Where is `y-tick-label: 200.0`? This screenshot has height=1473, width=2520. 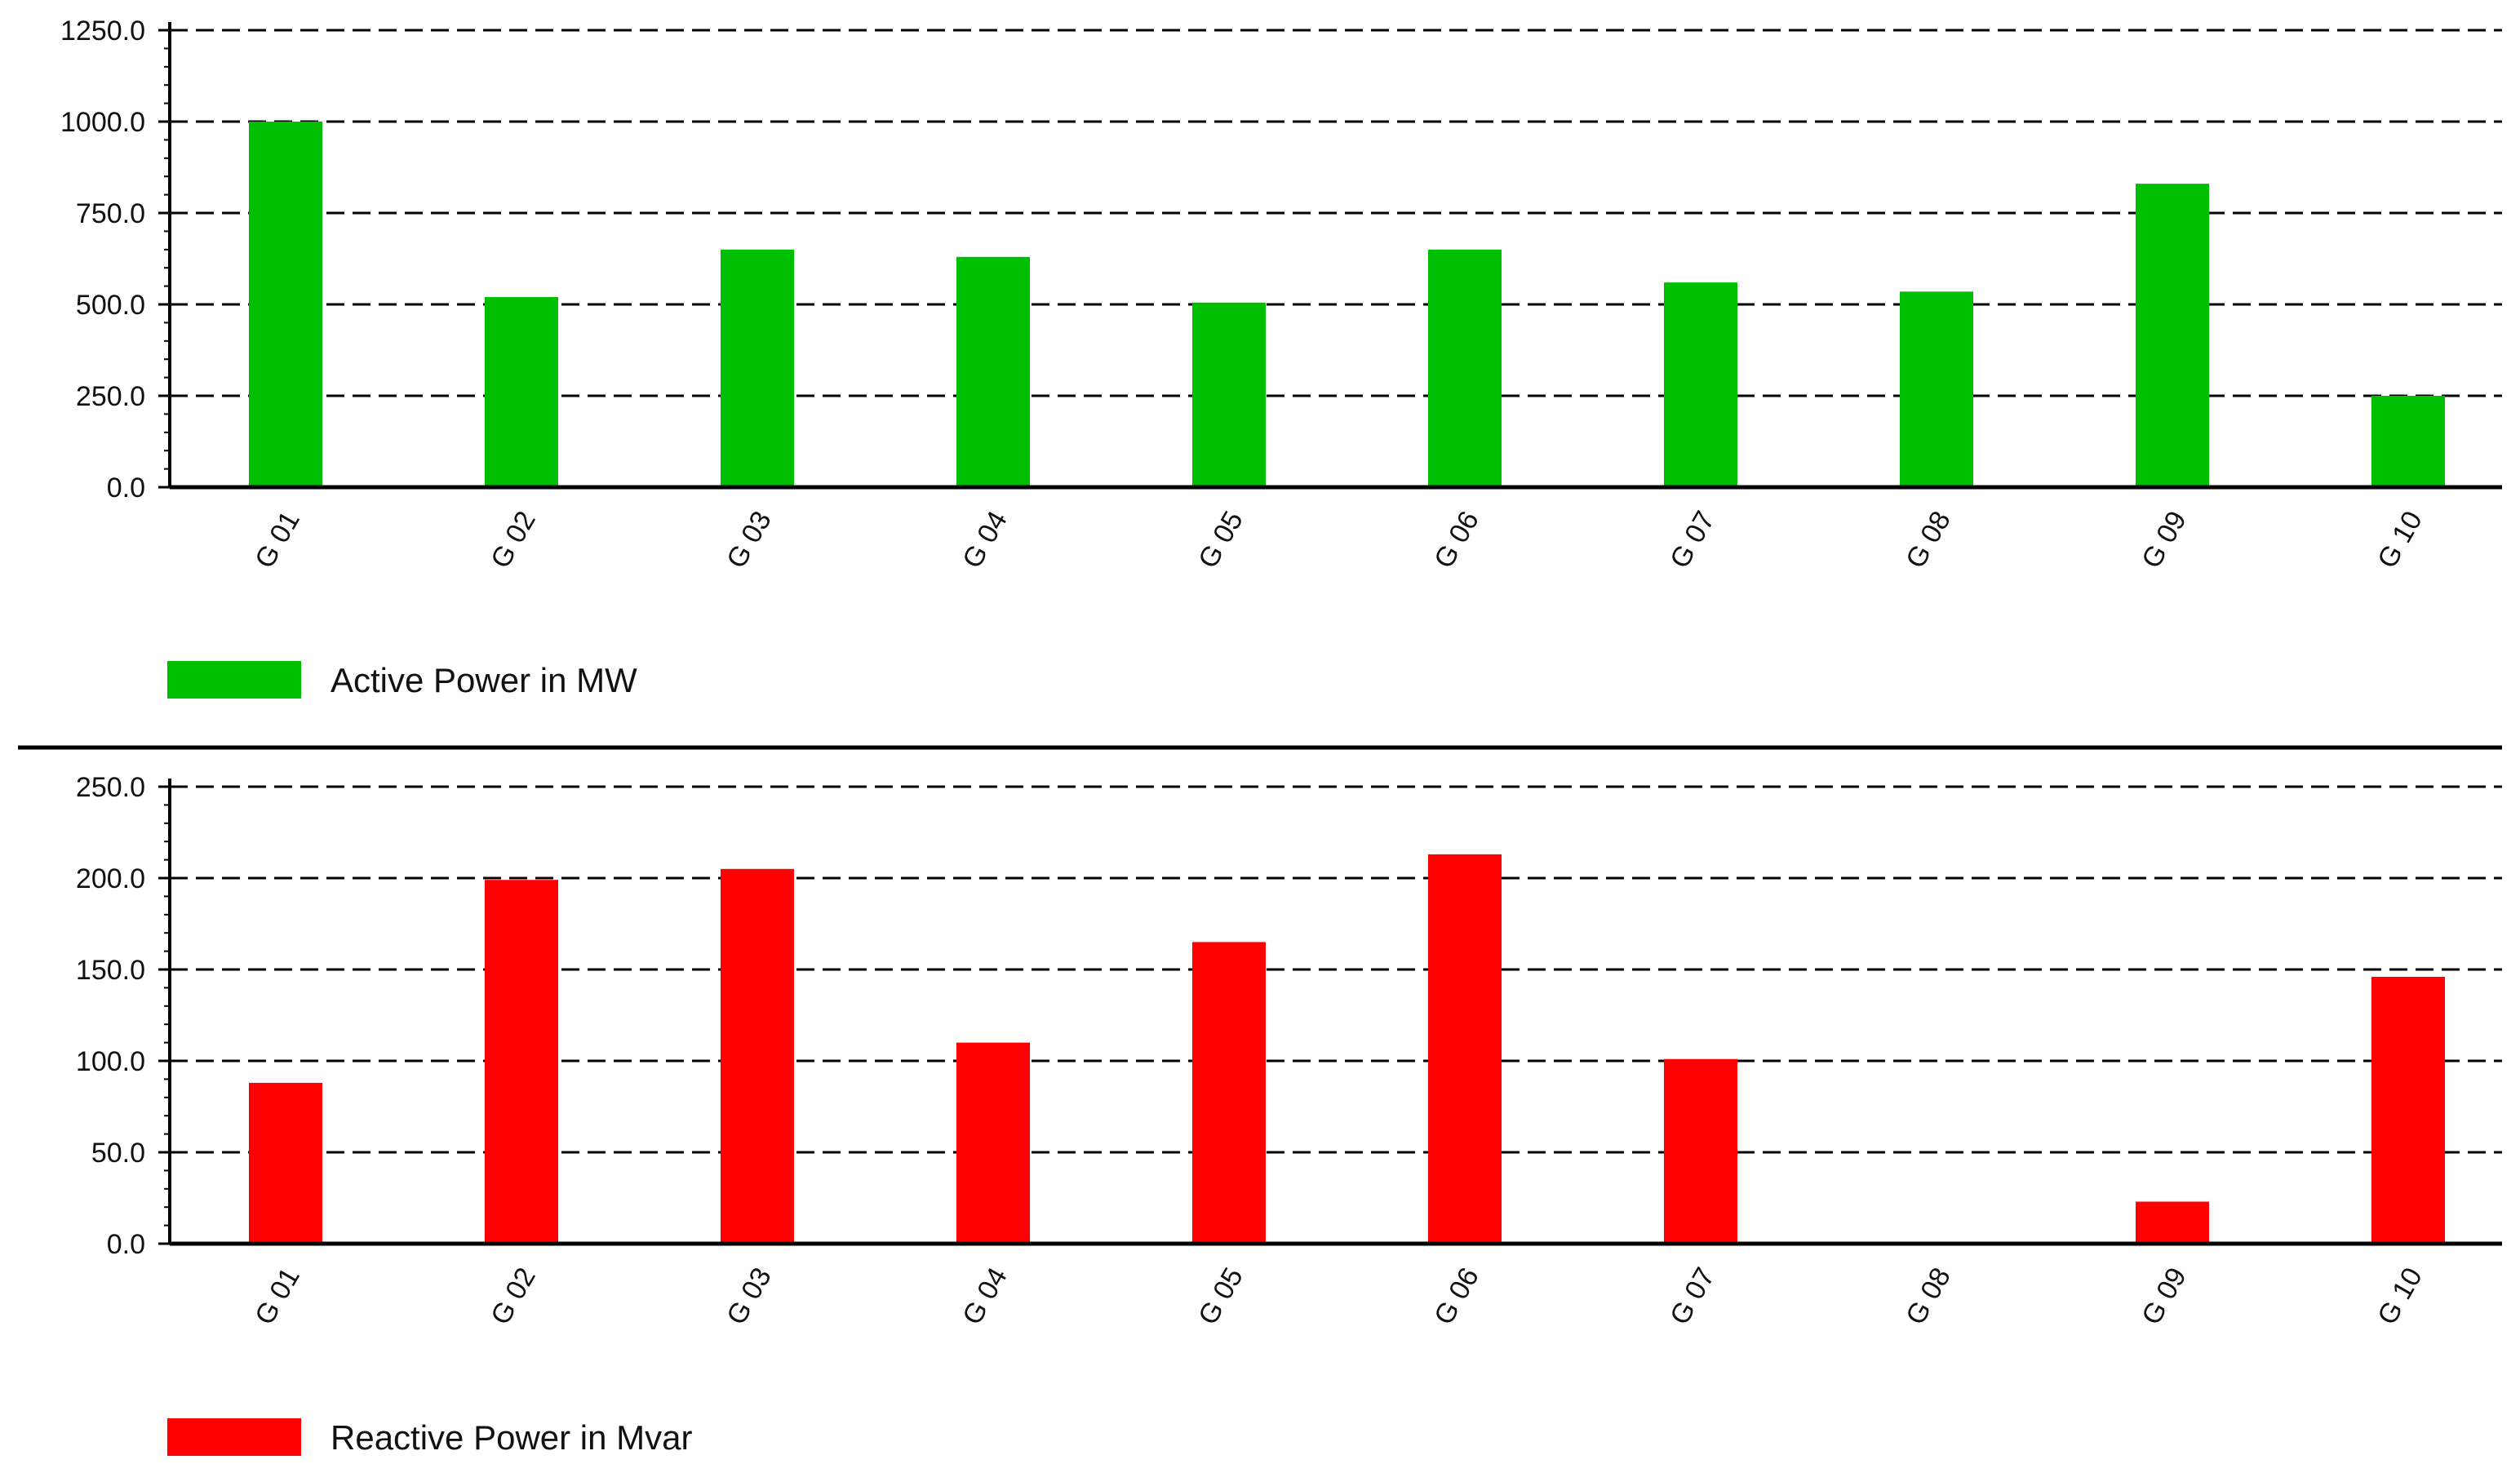
y-tick-label: 200.0 is located at coordinates (110, 878).